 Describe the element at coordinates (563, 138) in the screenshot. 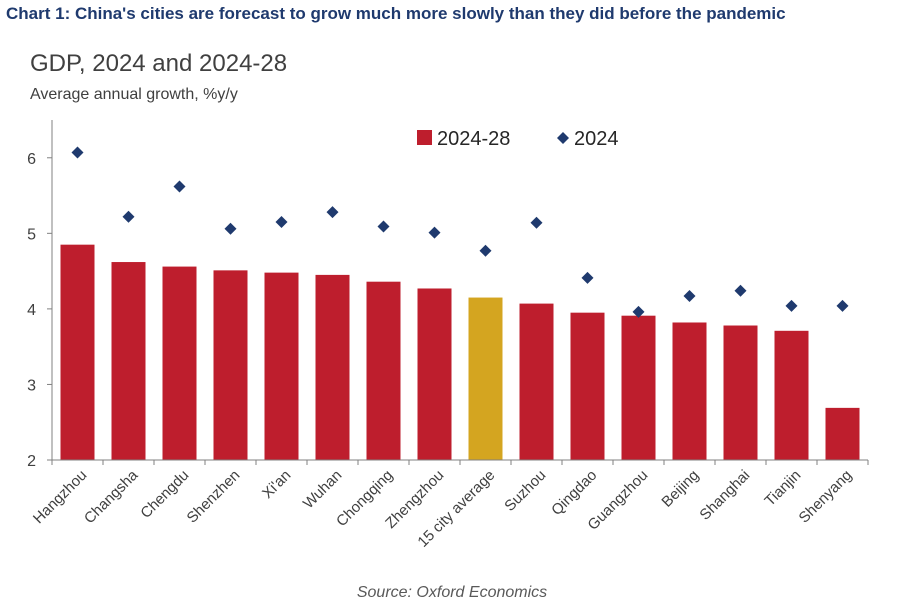

I see `legend-swatch-diamond` at that location.